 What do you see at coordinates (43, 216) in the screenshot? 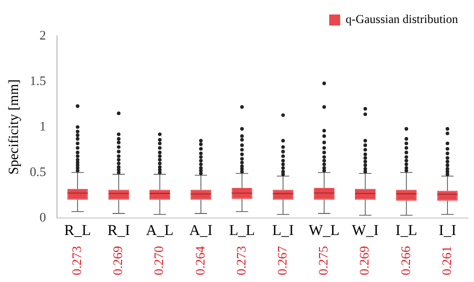
I see `y-tick-label: 0` at bounding box center [43, 216].